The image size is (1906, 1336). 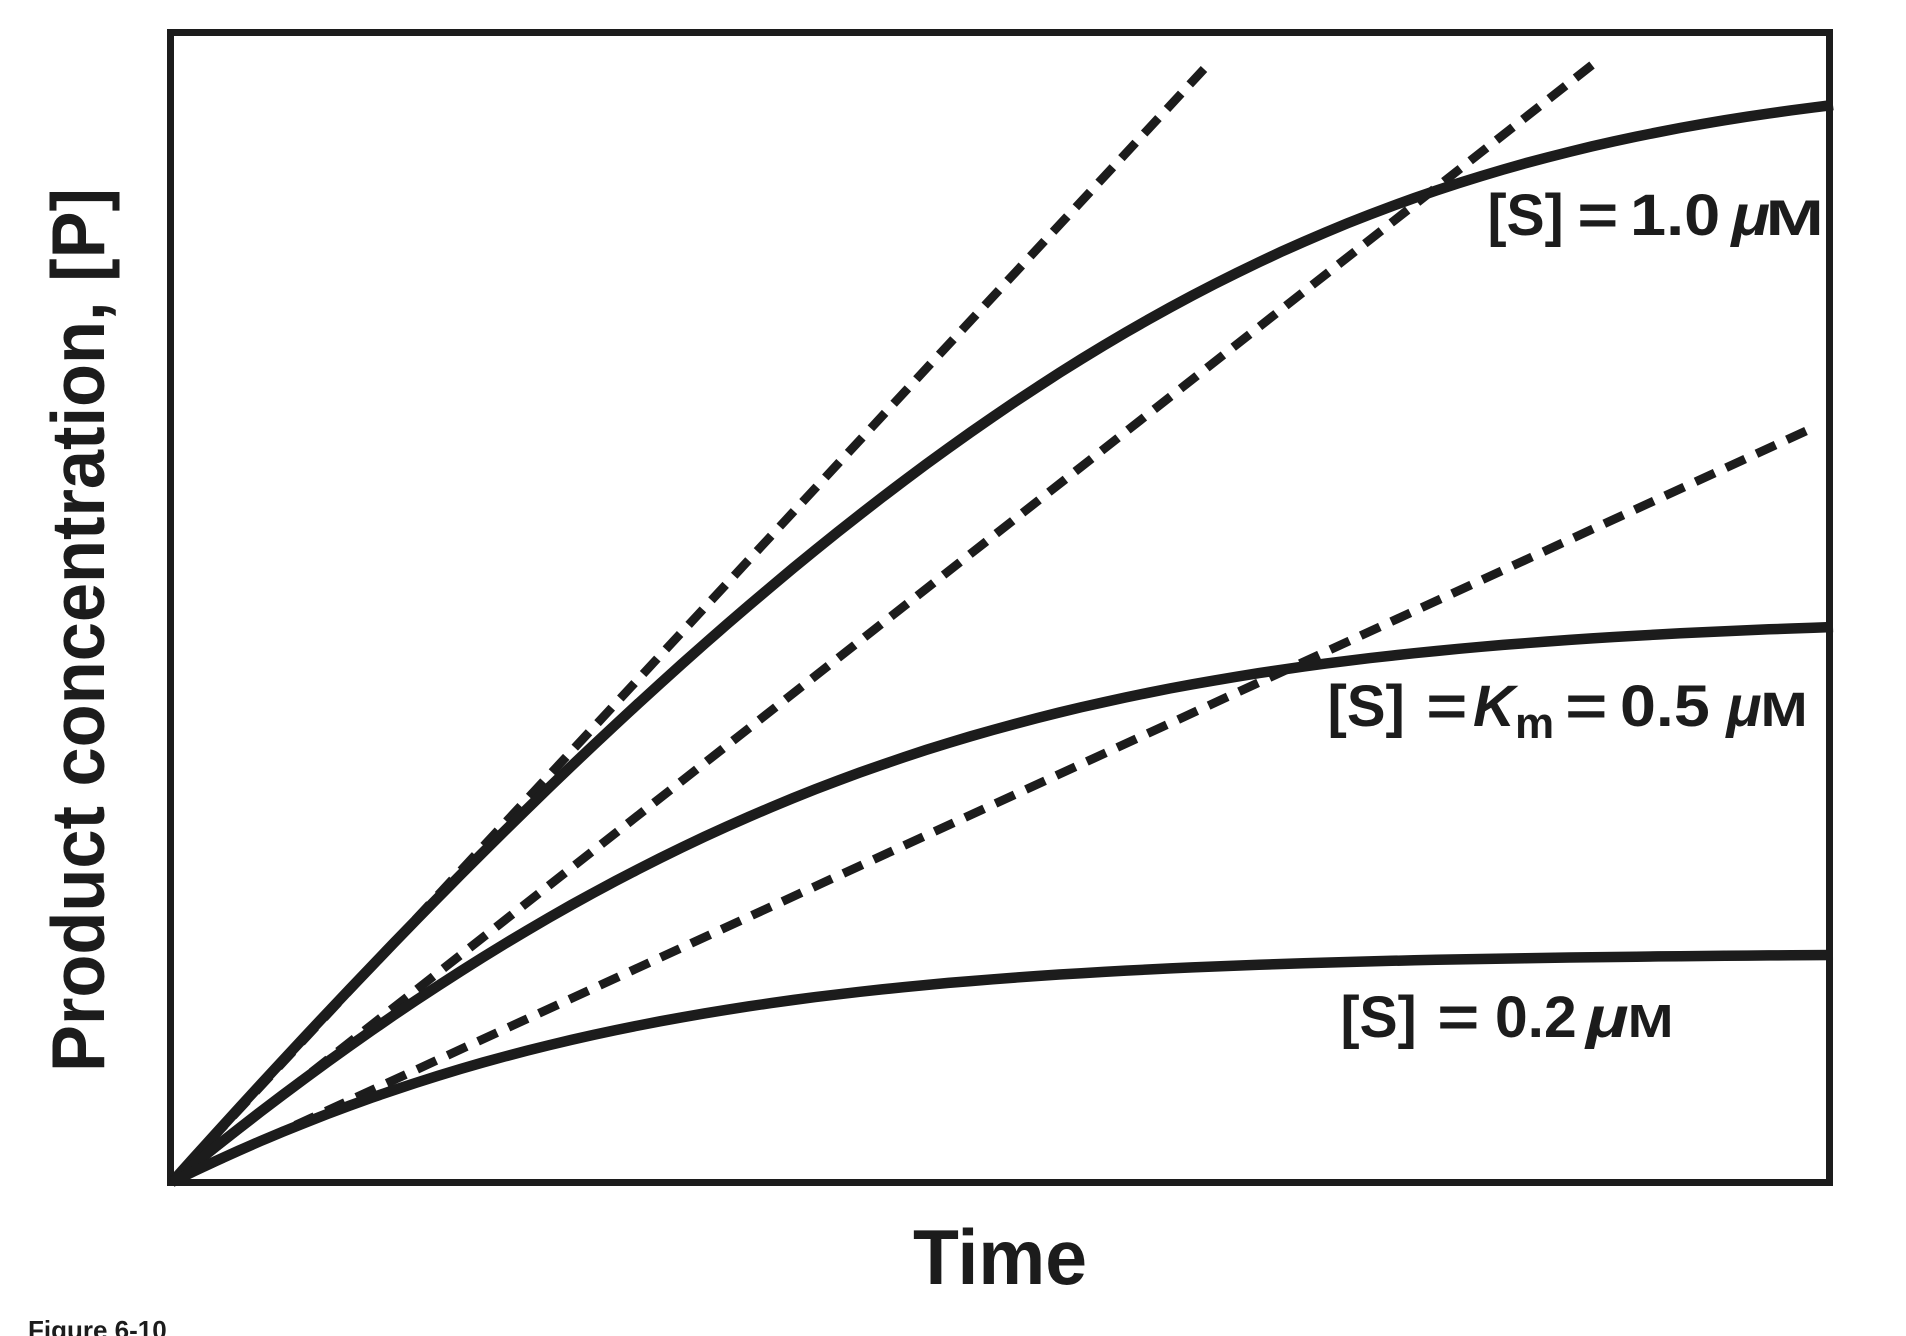 I want to click on svg-text: 0.5, so click(x=1665, y=706).